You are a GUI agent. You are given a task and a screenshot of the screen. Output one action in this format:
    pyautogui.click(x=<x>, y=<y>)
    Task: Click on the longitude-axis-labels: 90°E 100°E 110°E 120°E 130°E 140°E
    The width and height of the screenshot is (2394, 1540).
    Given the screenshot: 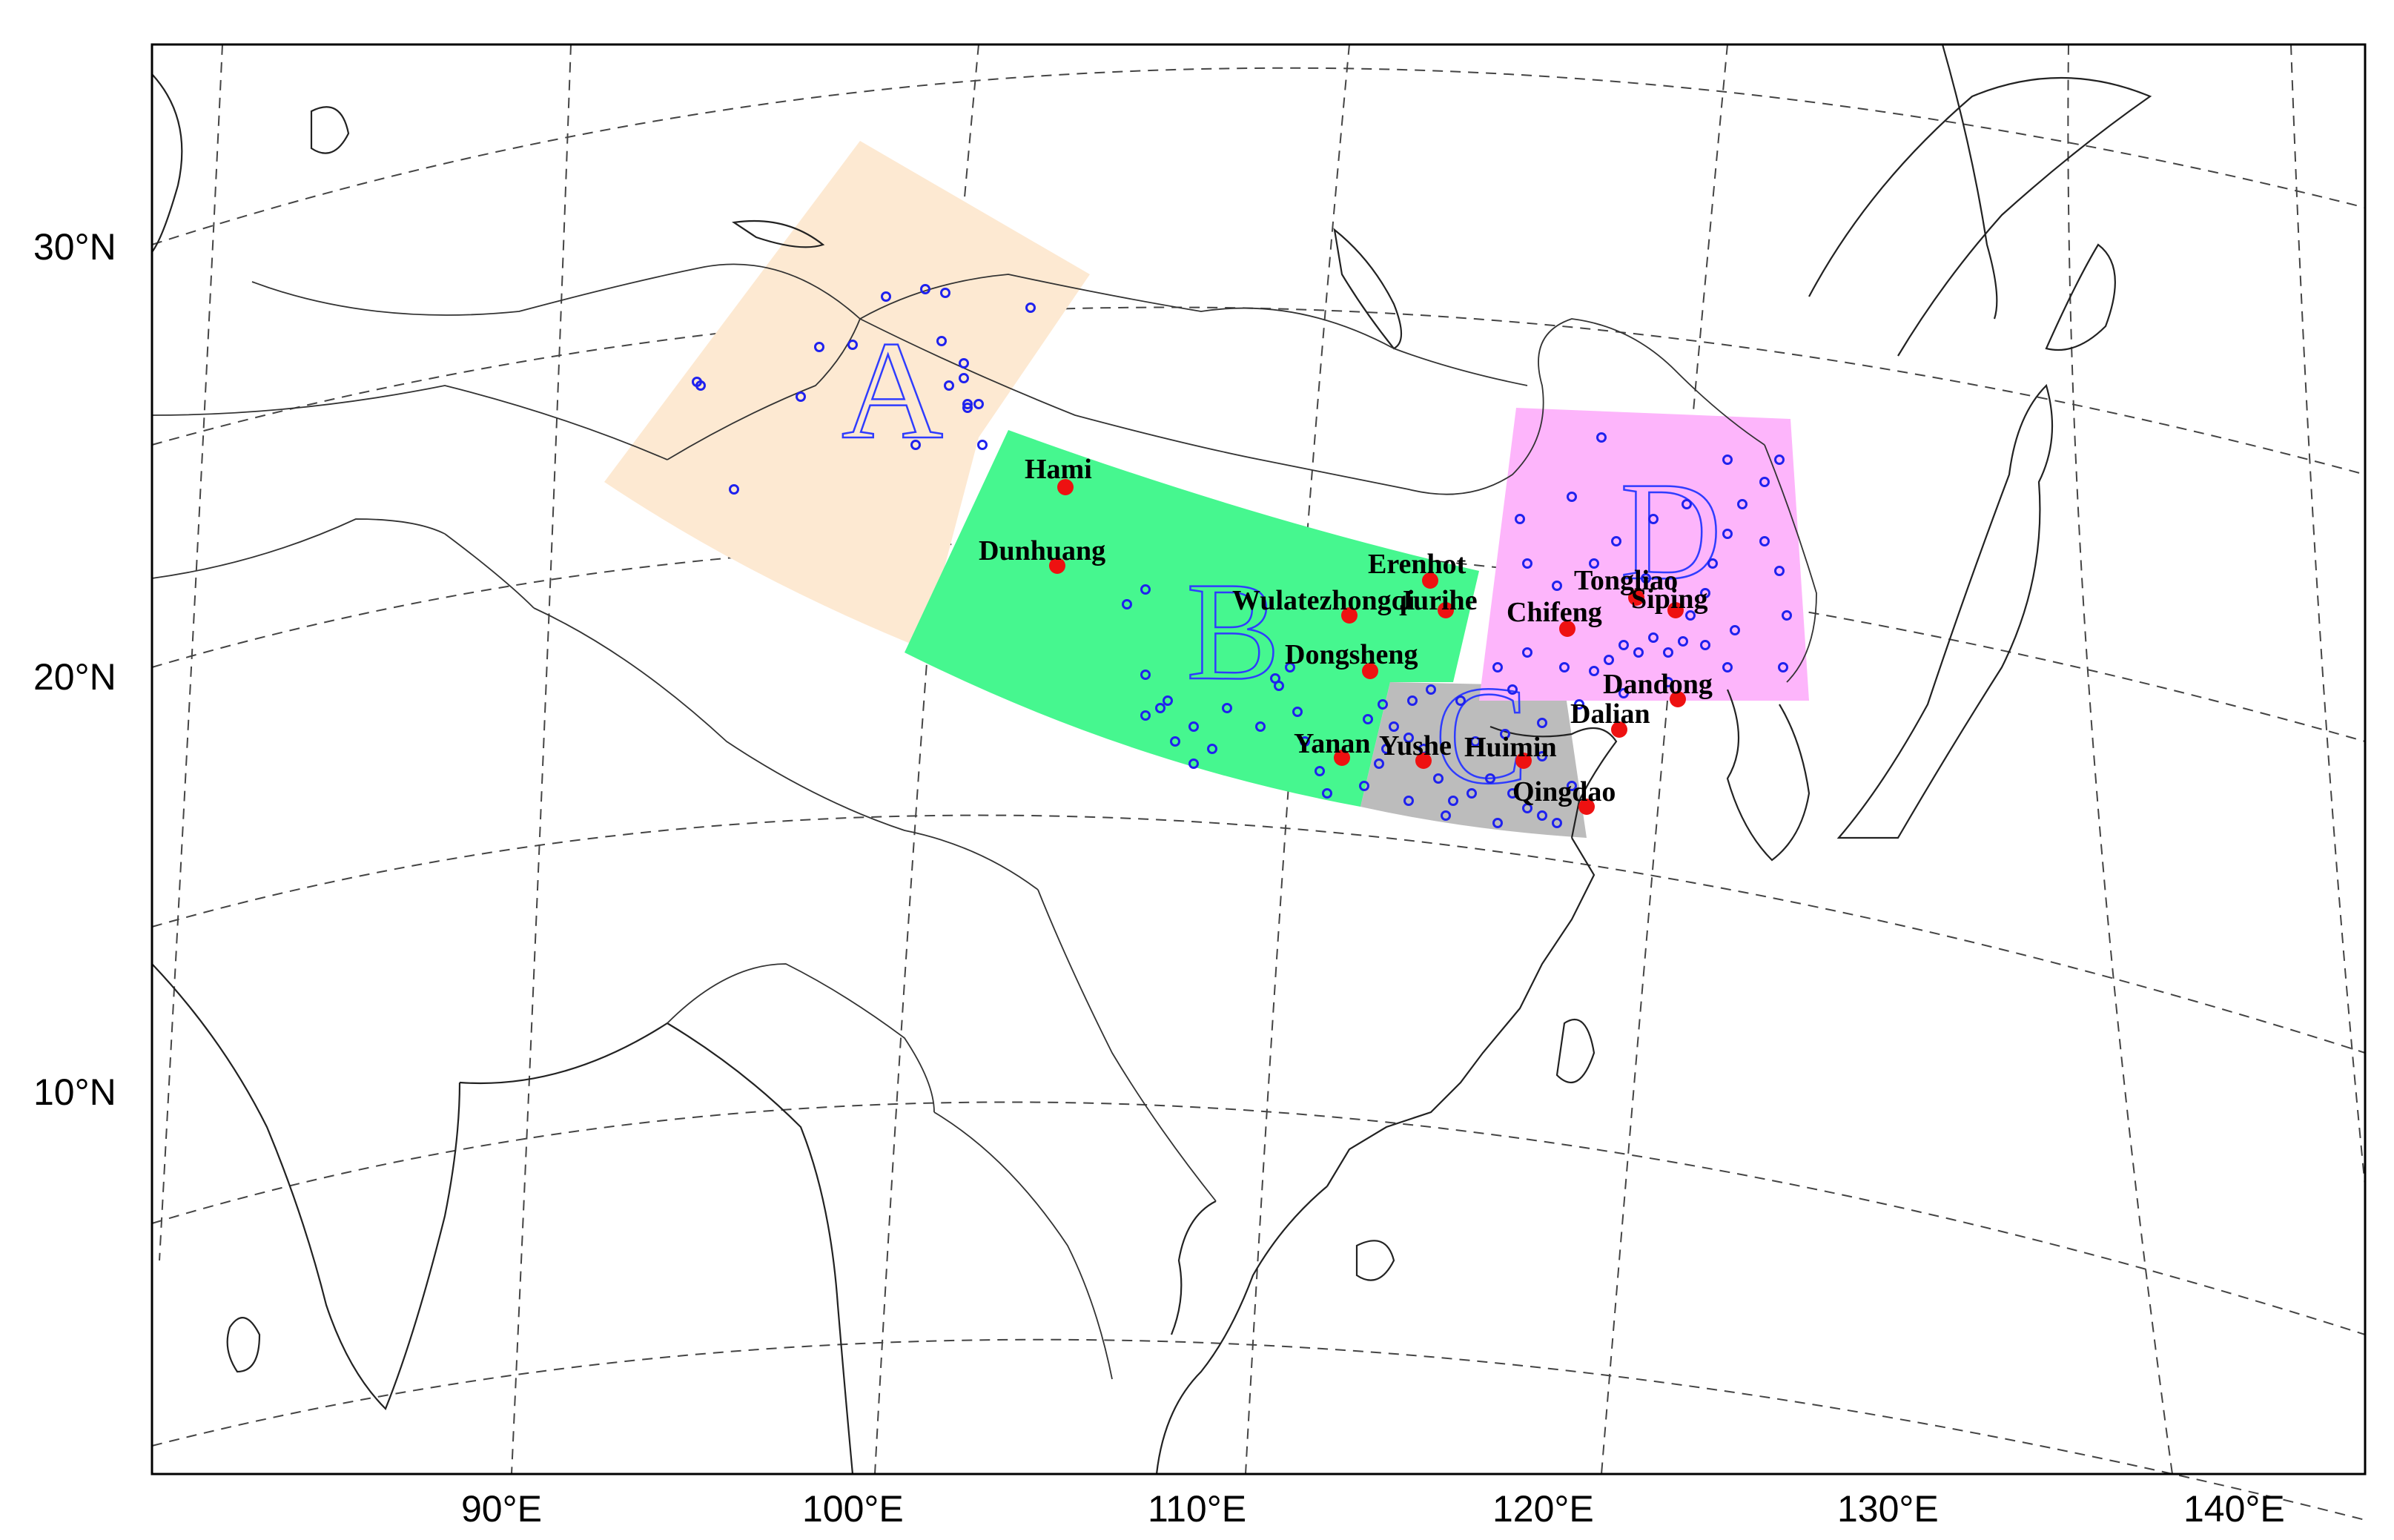 What is the action you would take?
    pyautogui.click(x=1373, y=1509)
    